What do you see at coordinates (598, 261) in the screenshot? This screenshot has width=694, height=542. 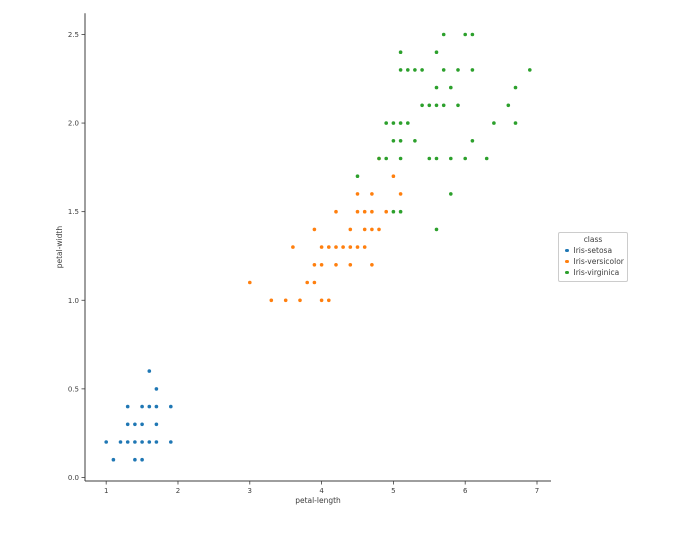 I see `legend-label-iris-versicolor: Iris-versicolor` at bounding box center [598, 261].